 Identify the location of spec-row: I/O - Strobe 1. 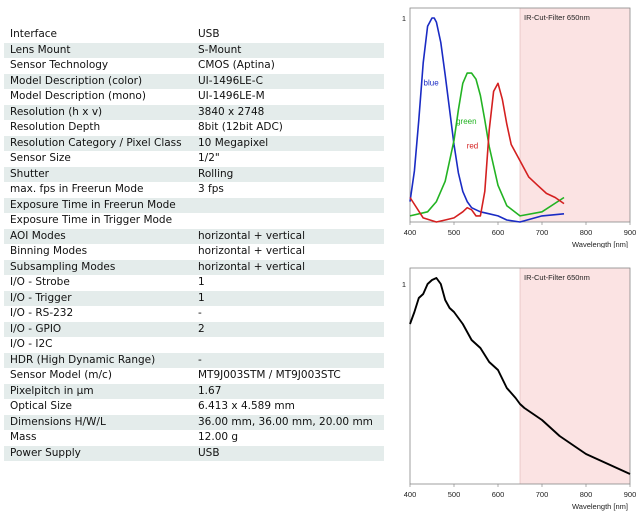
(194, 283).